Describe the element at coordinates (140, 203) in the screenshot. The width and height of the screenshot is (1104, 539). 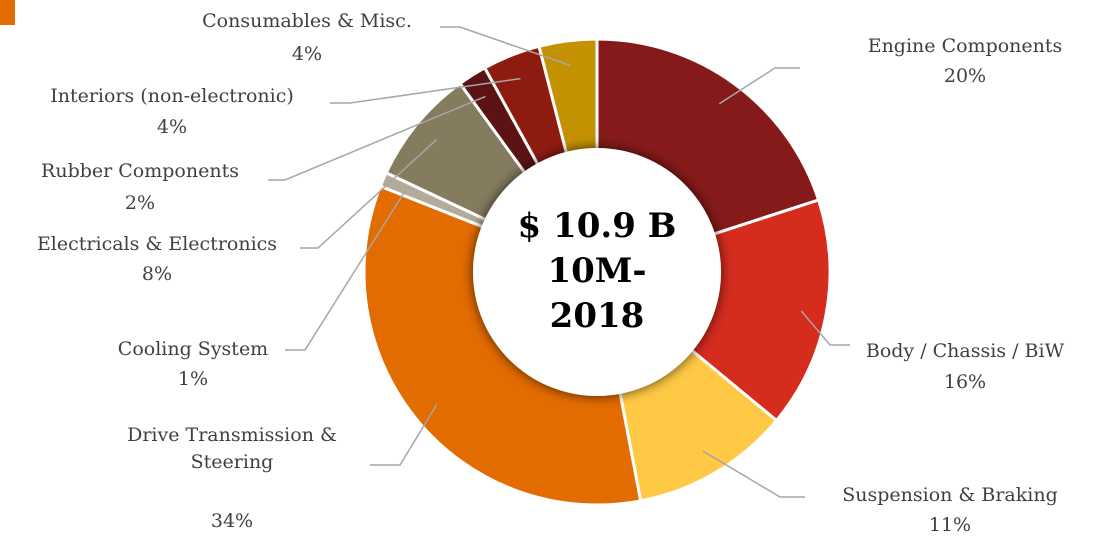
I see `value-label: 2%` at that location.